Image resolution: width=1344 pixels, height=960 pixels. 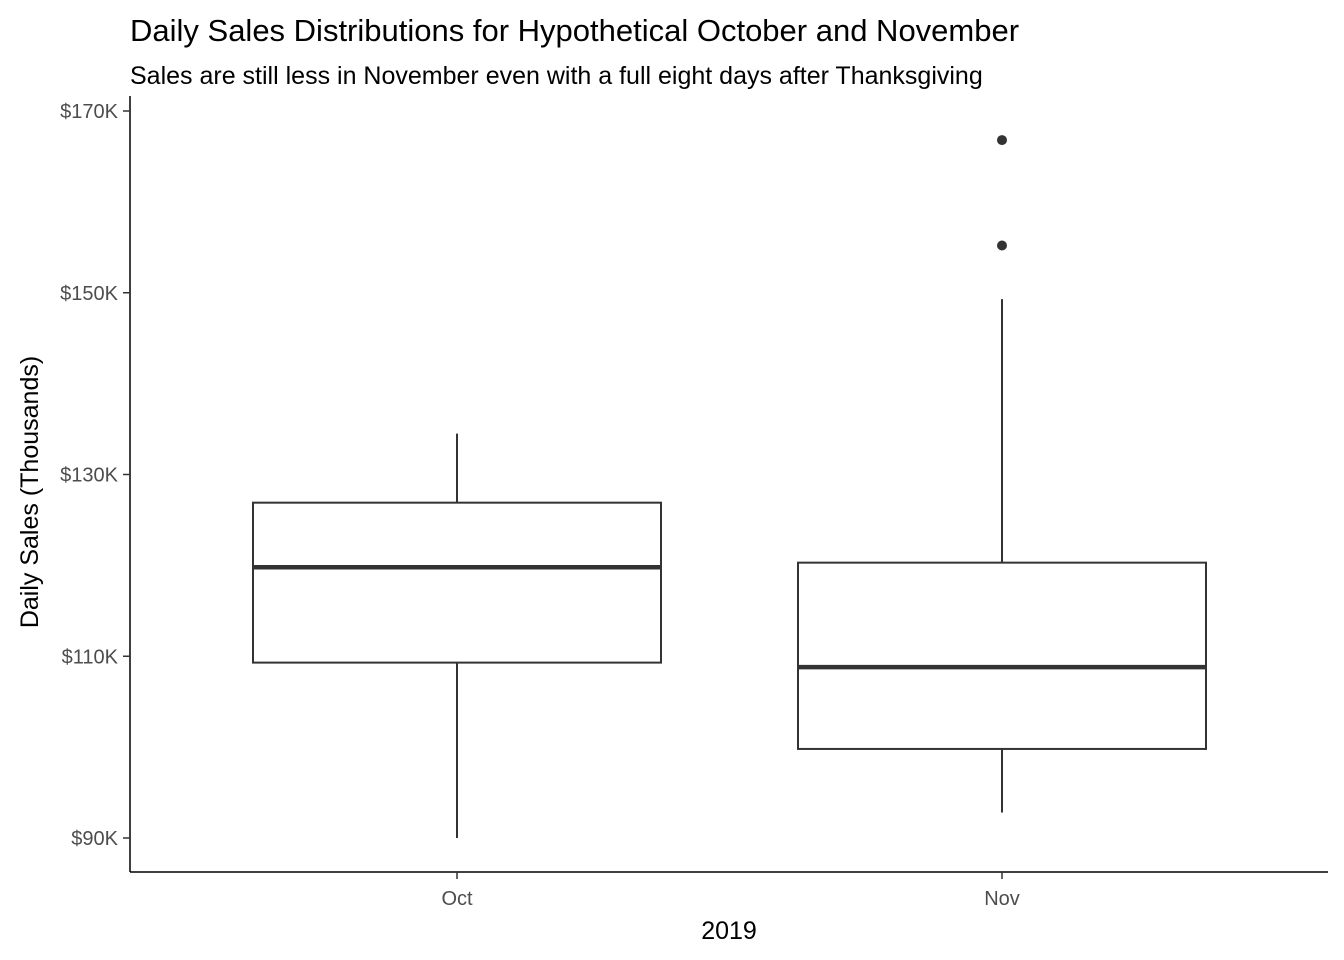 I want to click on x-tick-label: Oct, so click(x=457, y=899).